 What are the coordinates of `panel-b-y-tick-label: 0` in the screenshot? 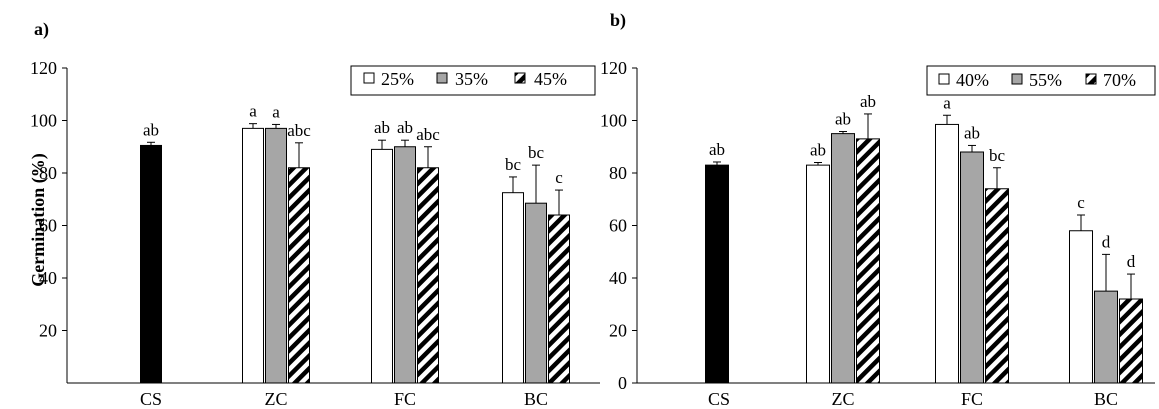 It's located at (622, 383).